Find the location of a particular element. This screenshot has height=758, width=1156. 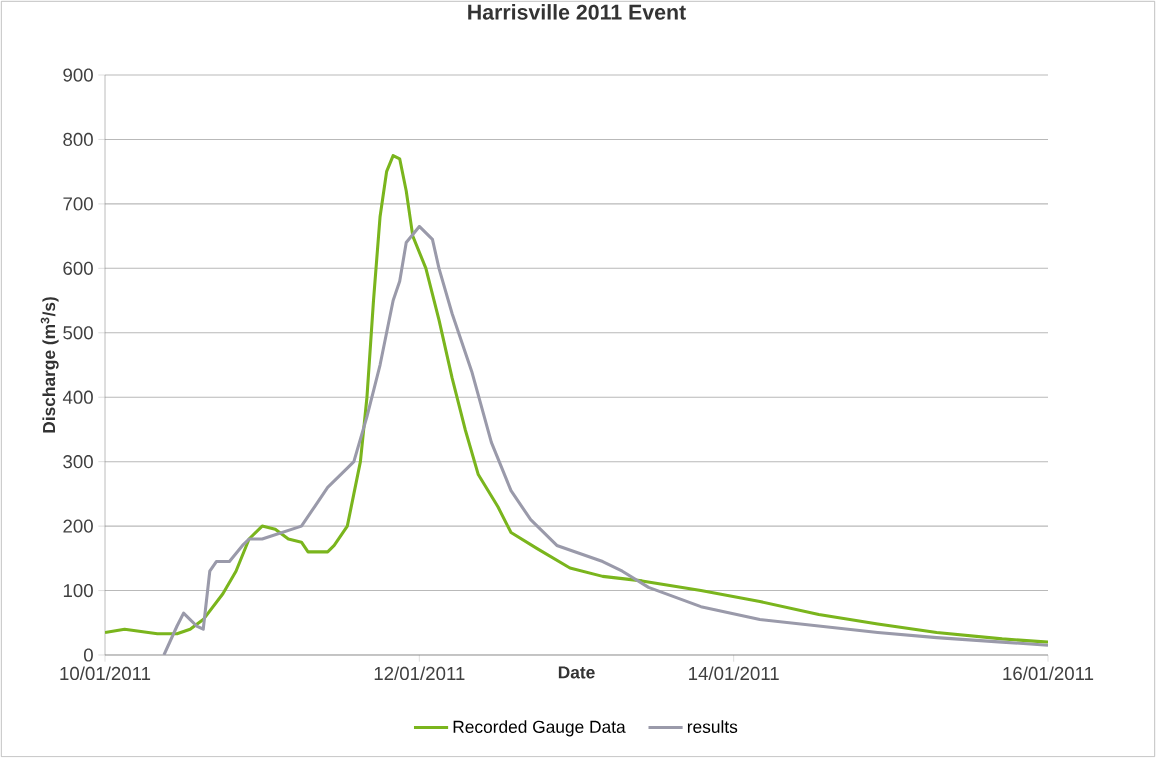

chart-title: Harrisville 2011 Event is located at coordinates (577, 12).